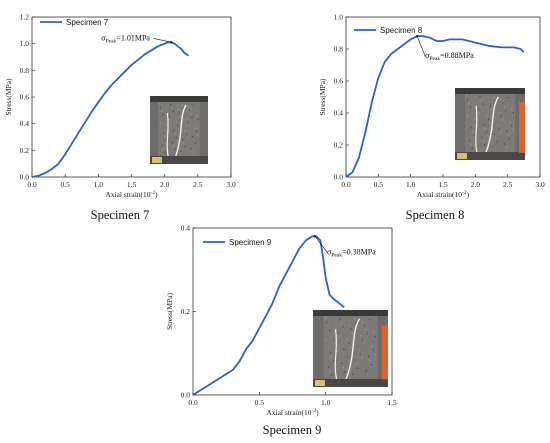 Image resolution: width=550 pixels, height=443 pixels. I want to click on x-tick-label: 2.5, so click(508, 184).